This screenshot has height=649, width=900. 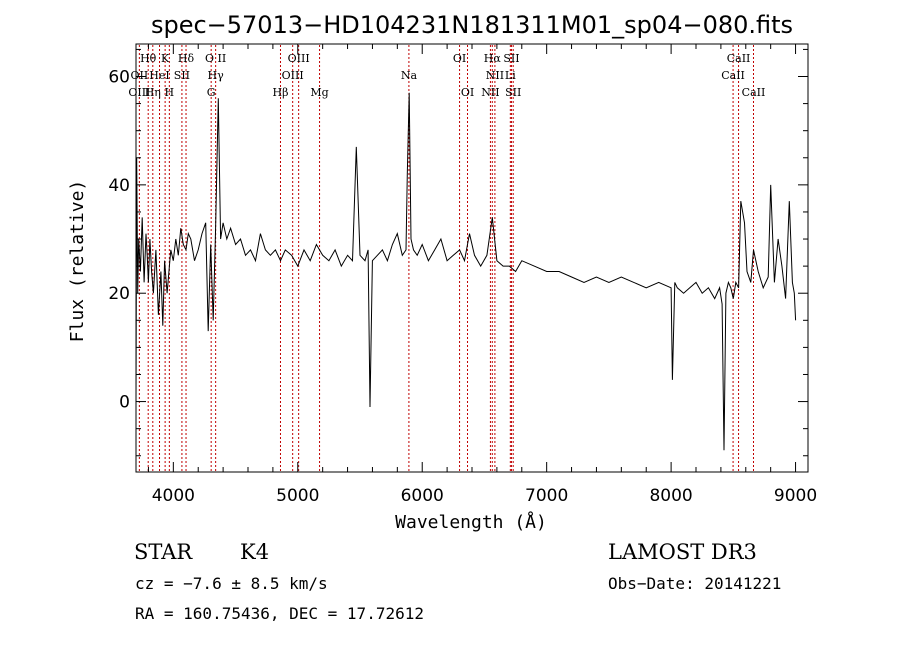 I want to click on spectral-subclass: K4, so click(x=255, y=552).